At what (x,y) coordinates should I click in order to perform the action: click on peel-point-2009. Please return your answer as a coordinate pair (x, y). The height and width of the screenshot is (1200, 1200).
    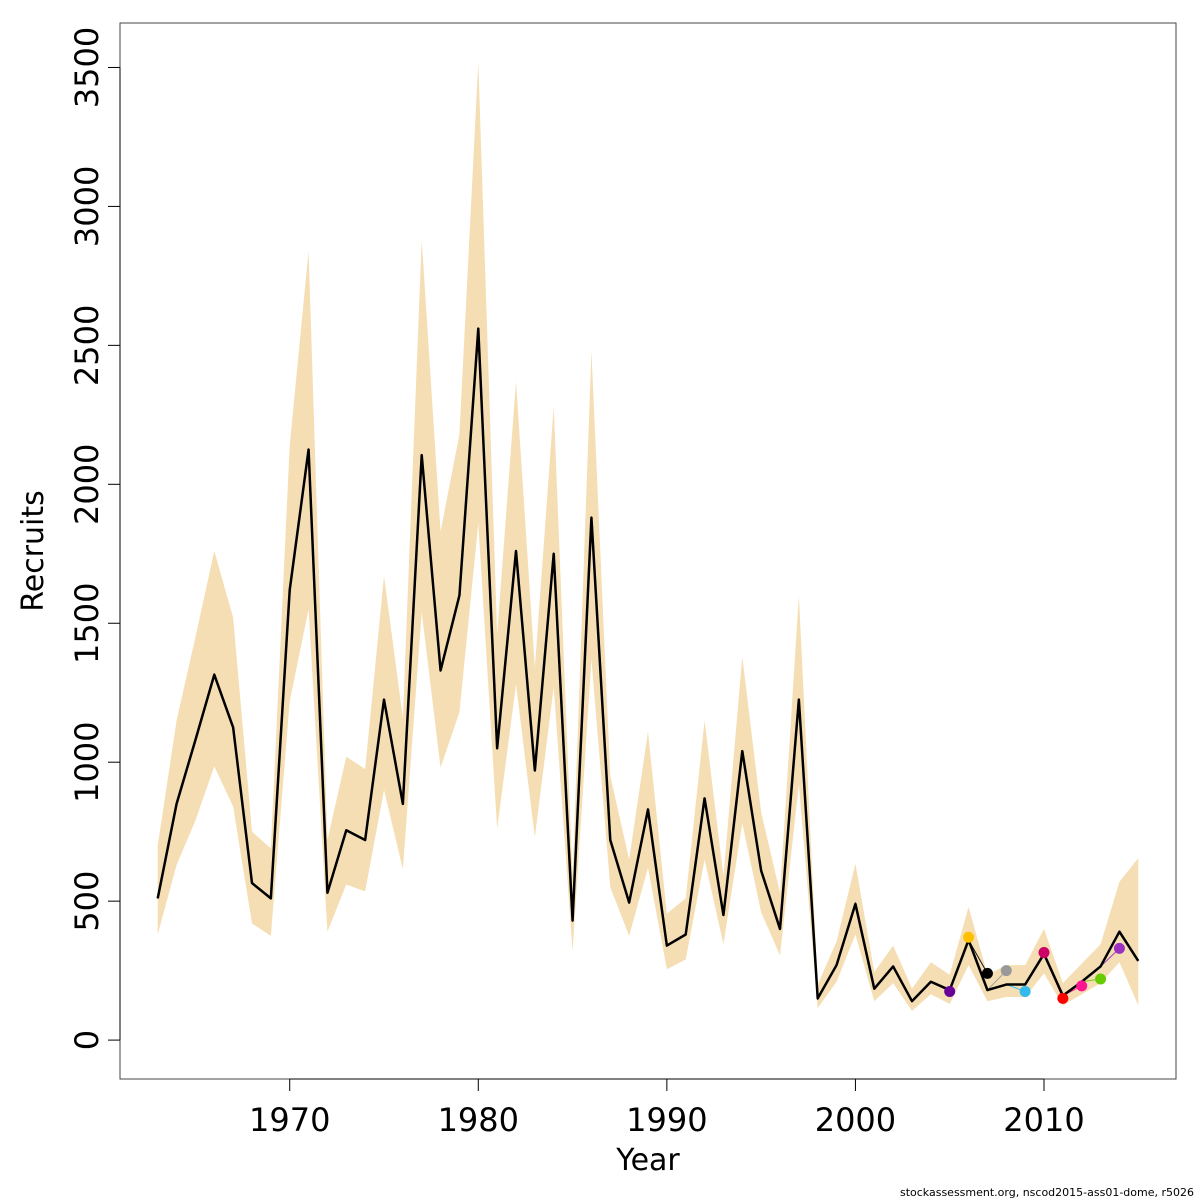
    Looking at the image, I should click on (1025, 991).